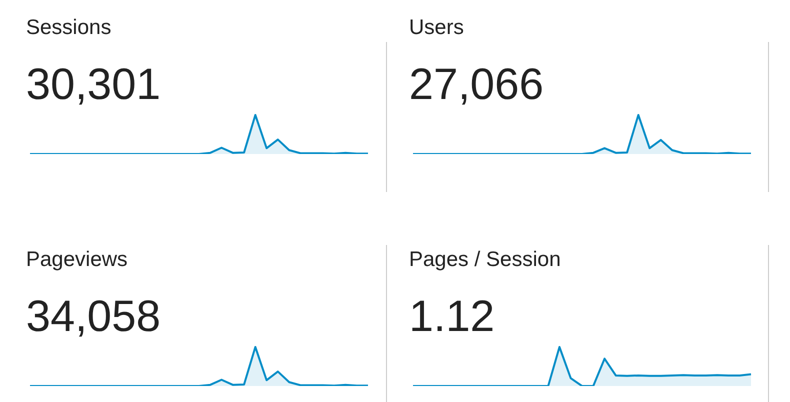  Describe the element at coordinates (452, 317) in the screenshot. I see `chart-subtitle: 1.12` at that location.